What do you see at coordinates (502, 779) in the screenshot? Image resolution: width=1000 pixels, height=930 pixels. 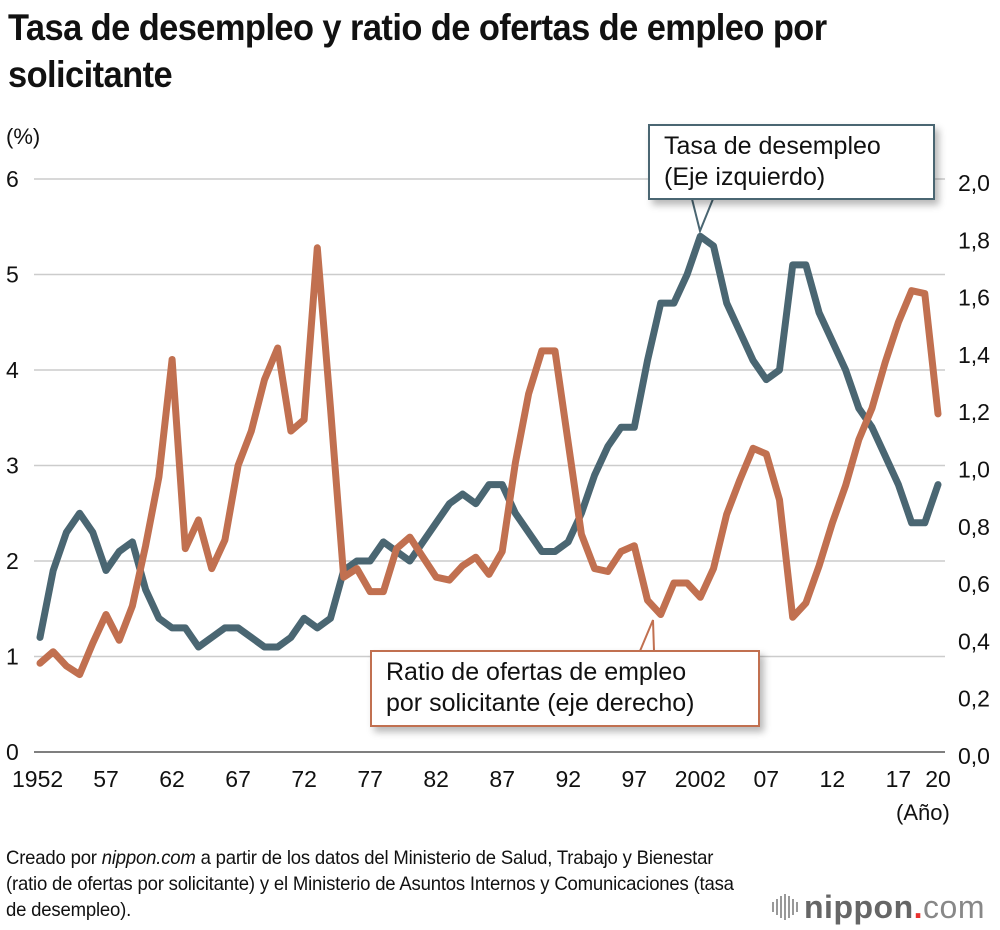 I see `x-axis-tick-label: 87` at bounding box center [502, 779].